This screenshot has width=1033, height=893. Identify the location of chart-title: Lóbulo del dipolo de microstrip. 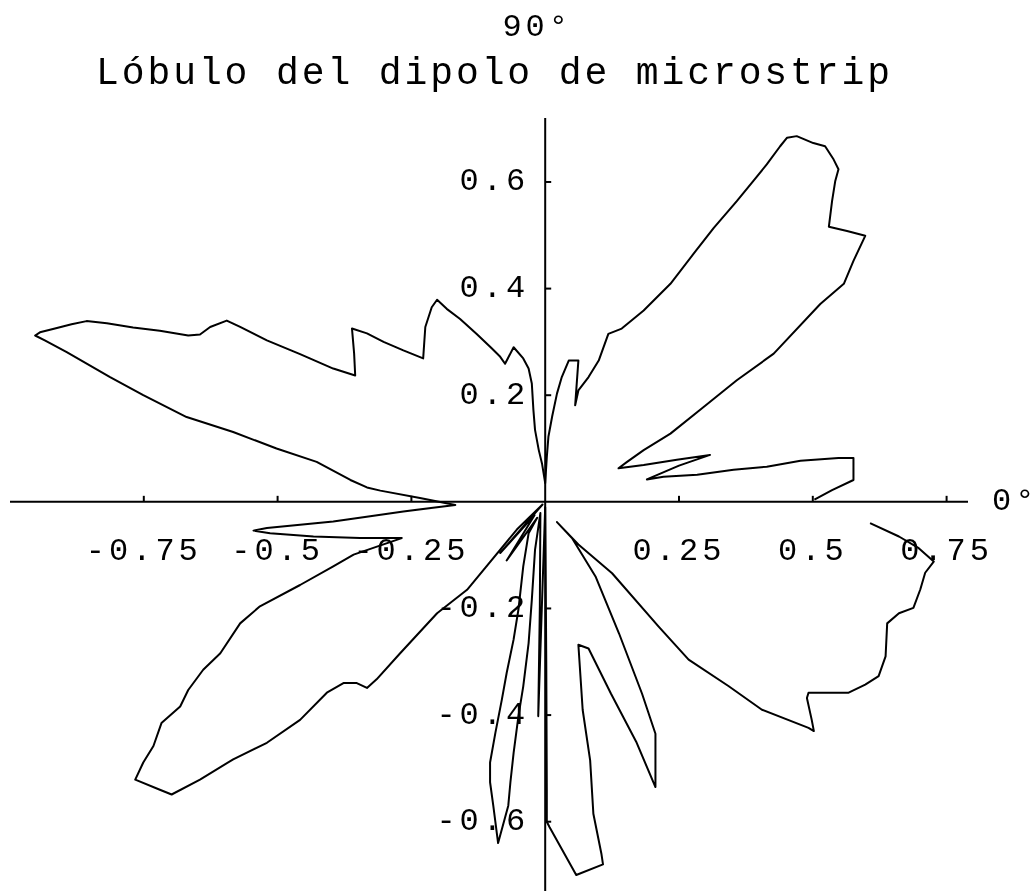
(494, 74).